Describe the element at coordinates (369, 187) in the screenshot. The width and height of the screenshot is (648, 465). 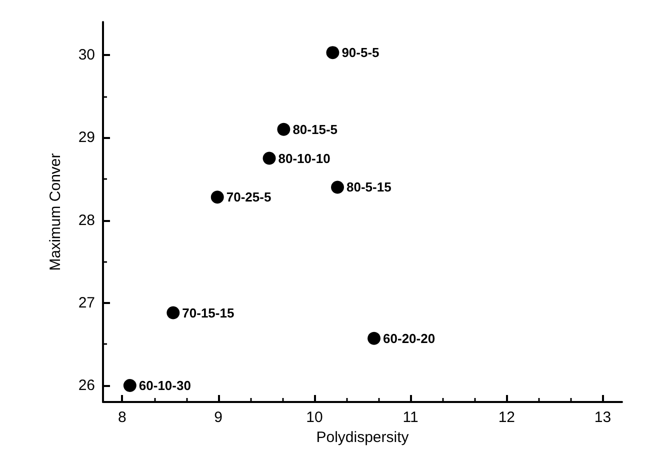
I see `annotation: 80-5-15` at that location.